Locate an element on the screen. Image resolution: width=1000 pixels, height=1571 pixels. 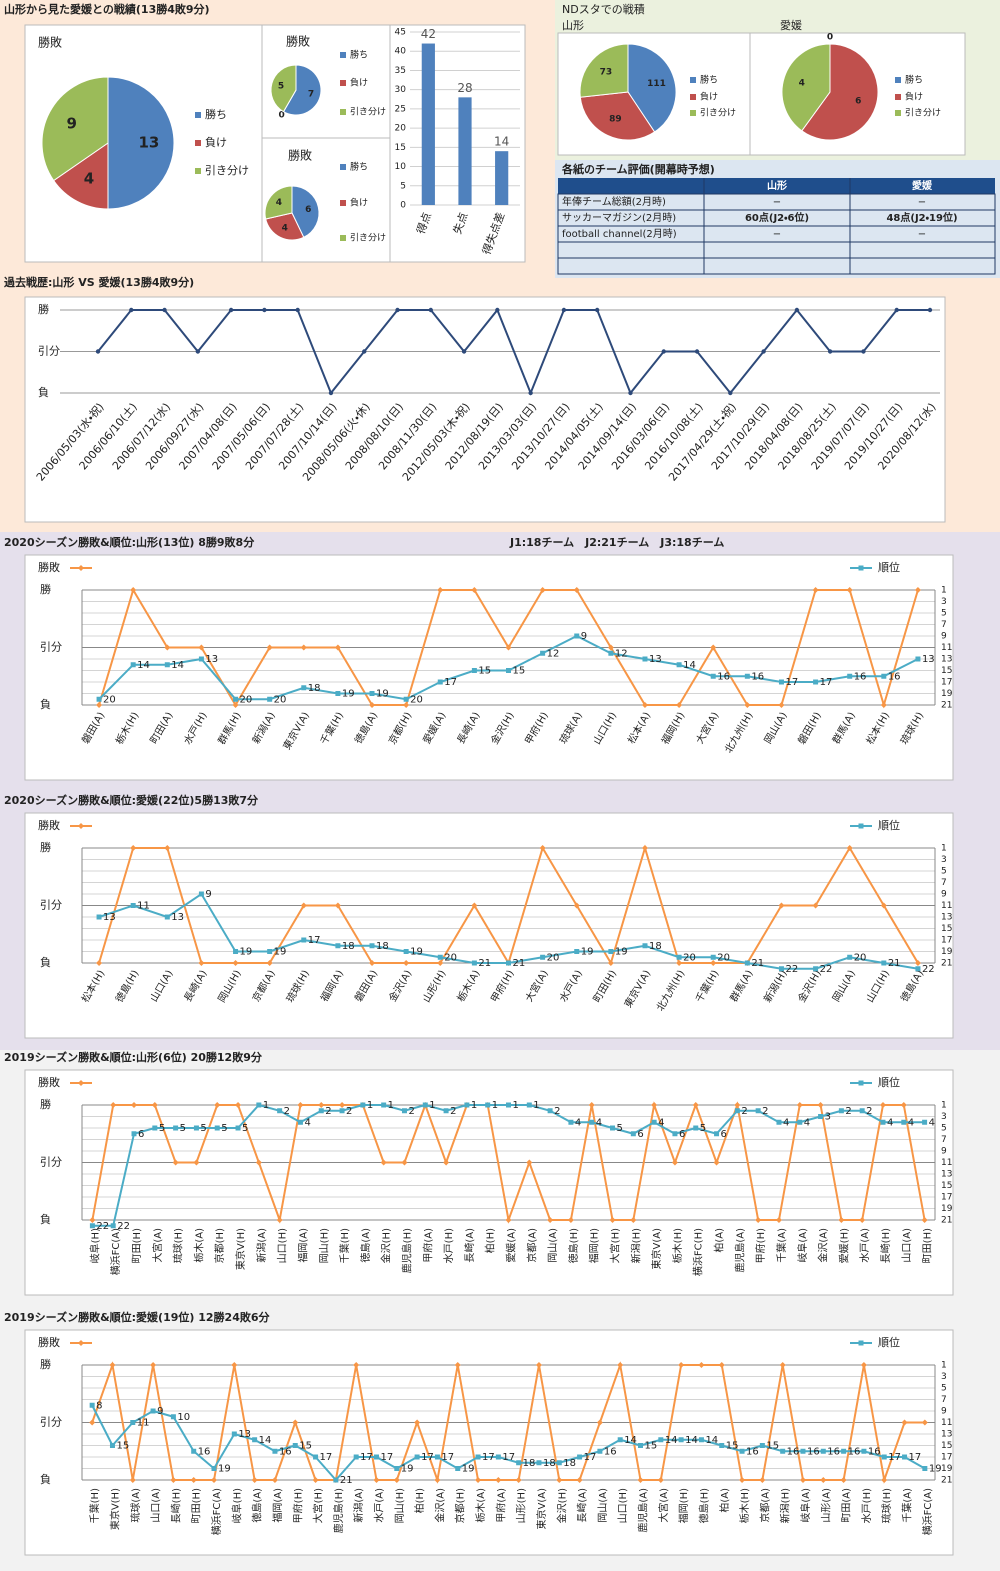
x-tick-label: 東京V(A) is located at coordinates (656, 1249).